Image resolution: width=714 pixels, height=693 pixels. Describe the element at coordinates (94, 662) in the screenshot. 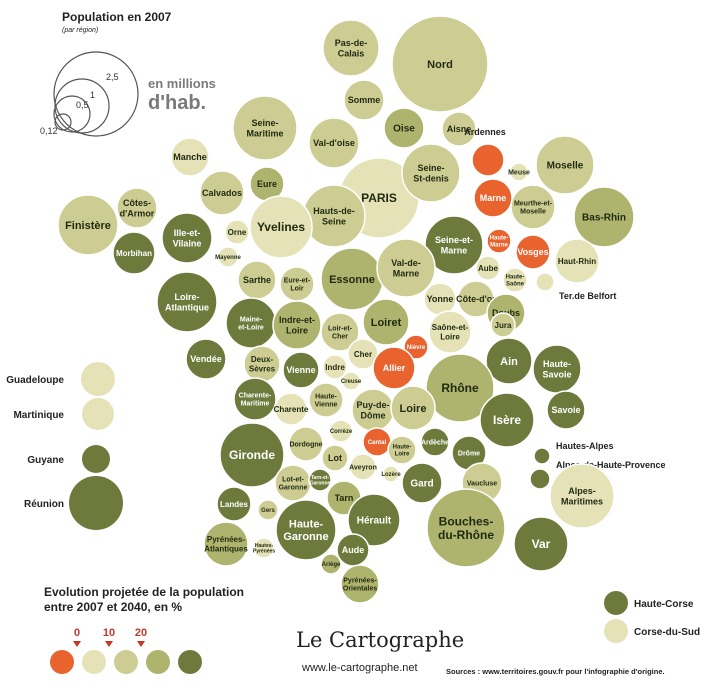

I see `evolution-swatch-class1` at that location.